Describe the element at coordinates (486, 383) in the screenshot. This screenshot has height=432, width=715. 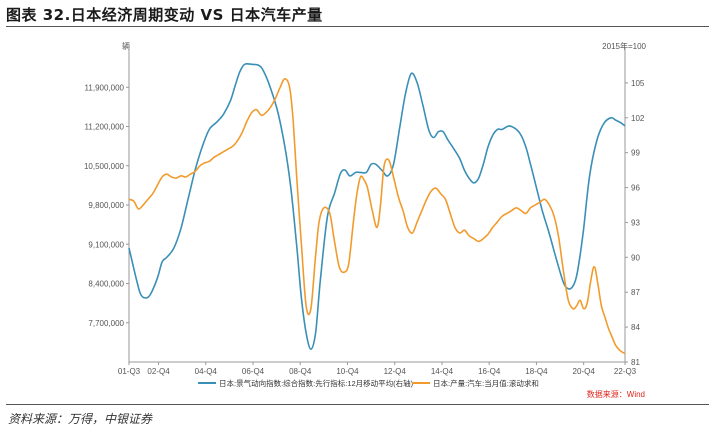
I see `legend-label-car-production: 日本:产量:汽车:当月值:滚动求和` at that location.